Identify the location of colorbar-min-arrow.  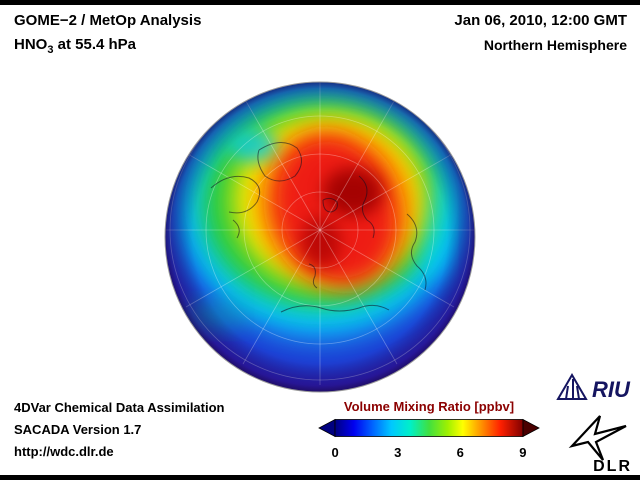
(327, 428).